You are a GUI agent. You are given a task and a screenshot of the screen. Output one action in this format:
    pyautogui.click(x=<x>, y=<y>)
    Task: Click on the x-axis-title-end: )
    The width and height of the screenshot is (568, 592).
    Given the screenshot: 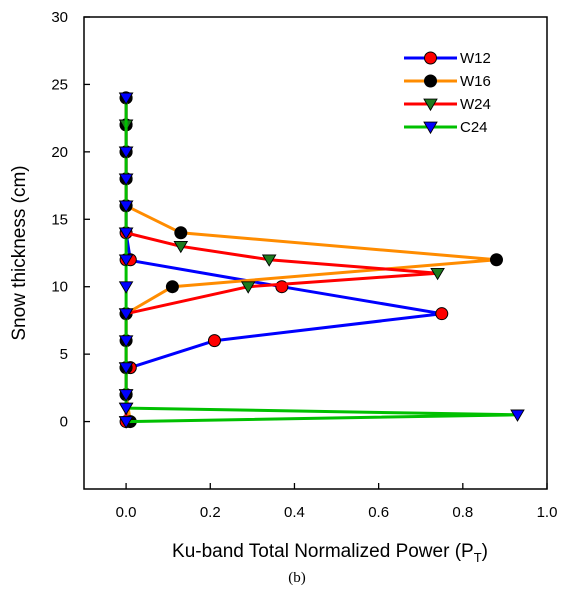 What is the action you would take?
    pyautogui.click(x=485, y=551)
    